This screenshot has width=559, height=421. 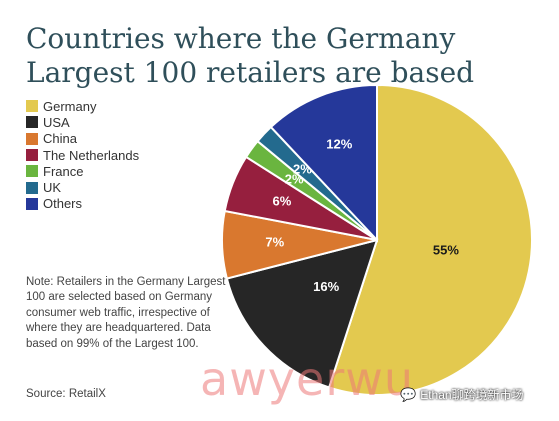 What do you see at coordinates (302, 313) in the screenshot?
I see `pie-slice-usa` at bounding box center [302, 313].